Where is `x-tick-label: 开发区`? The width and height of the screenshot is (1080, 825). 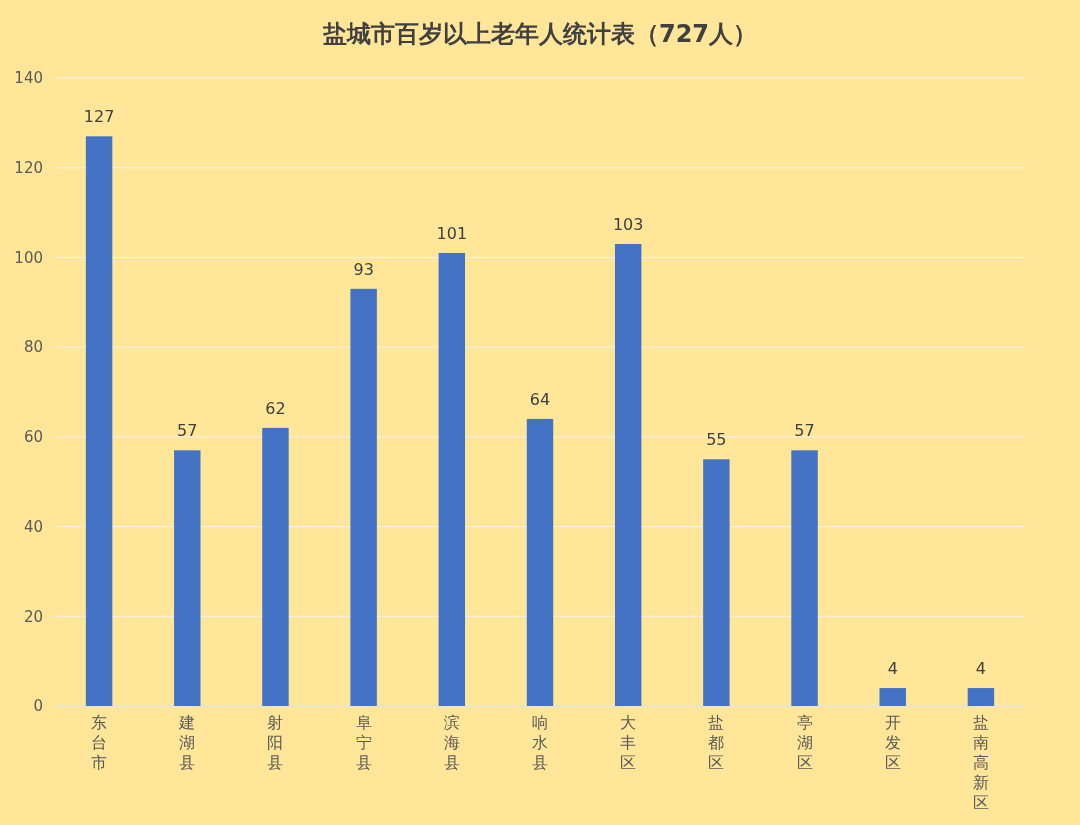 x-tick-label: 开发区 is located at coordinates (892, 742).